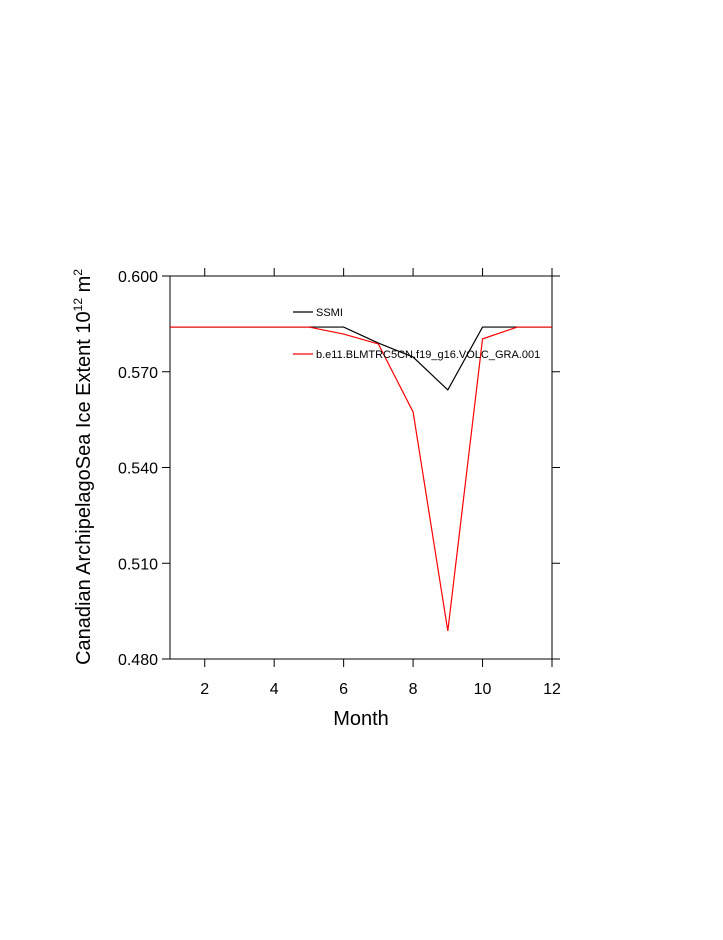  Describe the element at coordinates (84, 287) in the screenshot. I see `y-label-unit: m` at that location.